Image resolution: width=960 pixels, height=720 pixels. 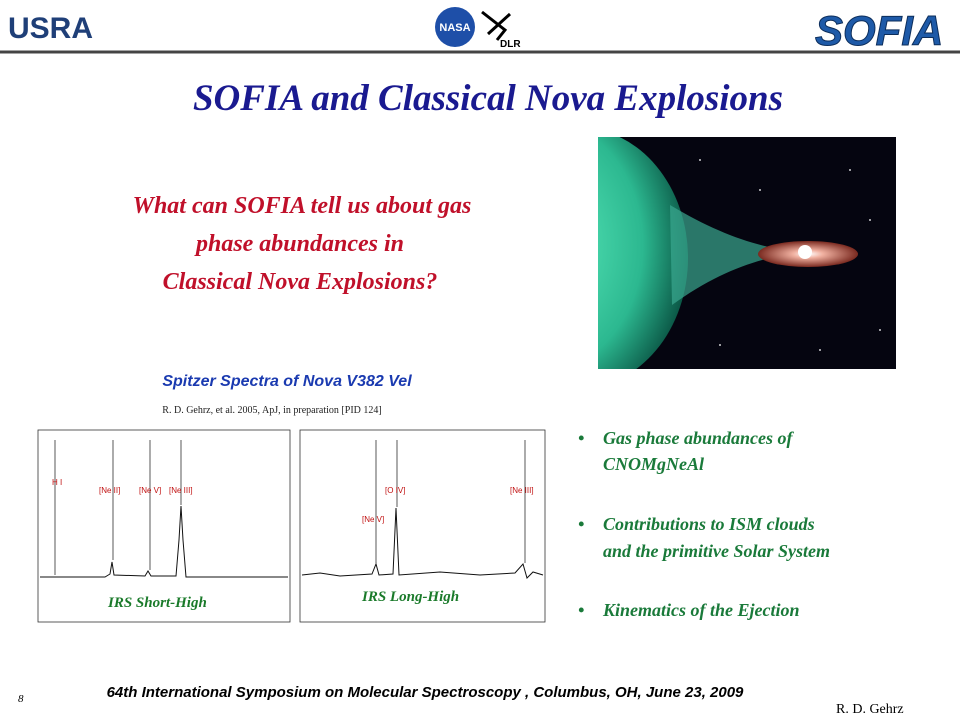 What do you see at coordinates (480, 26) in the screenshot?
I see `header-bar` at bounding box center [480, 26].